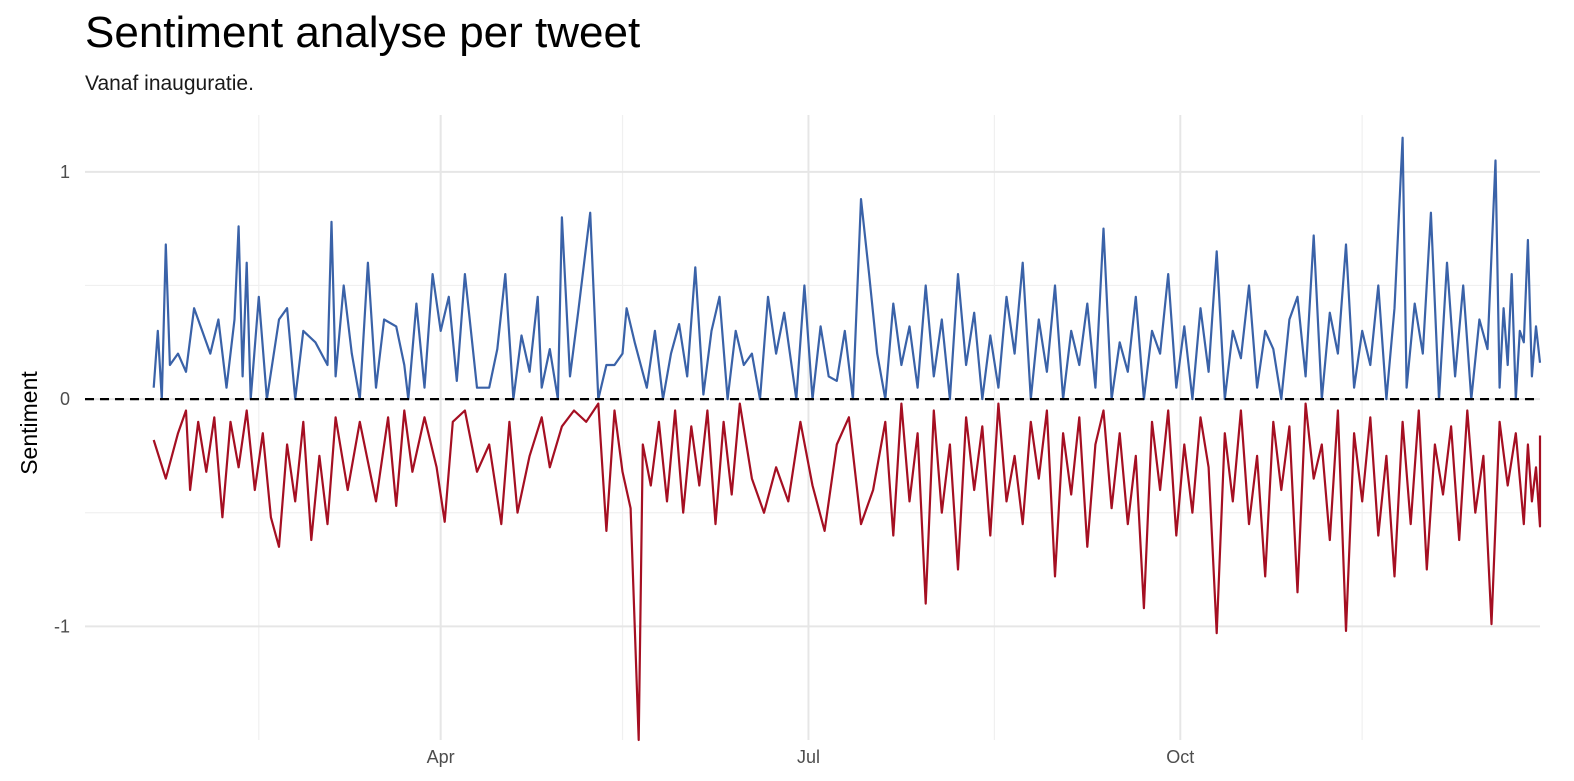  I want to click on chart-title: Sentiment analyse per tweet, so click(363, 32).